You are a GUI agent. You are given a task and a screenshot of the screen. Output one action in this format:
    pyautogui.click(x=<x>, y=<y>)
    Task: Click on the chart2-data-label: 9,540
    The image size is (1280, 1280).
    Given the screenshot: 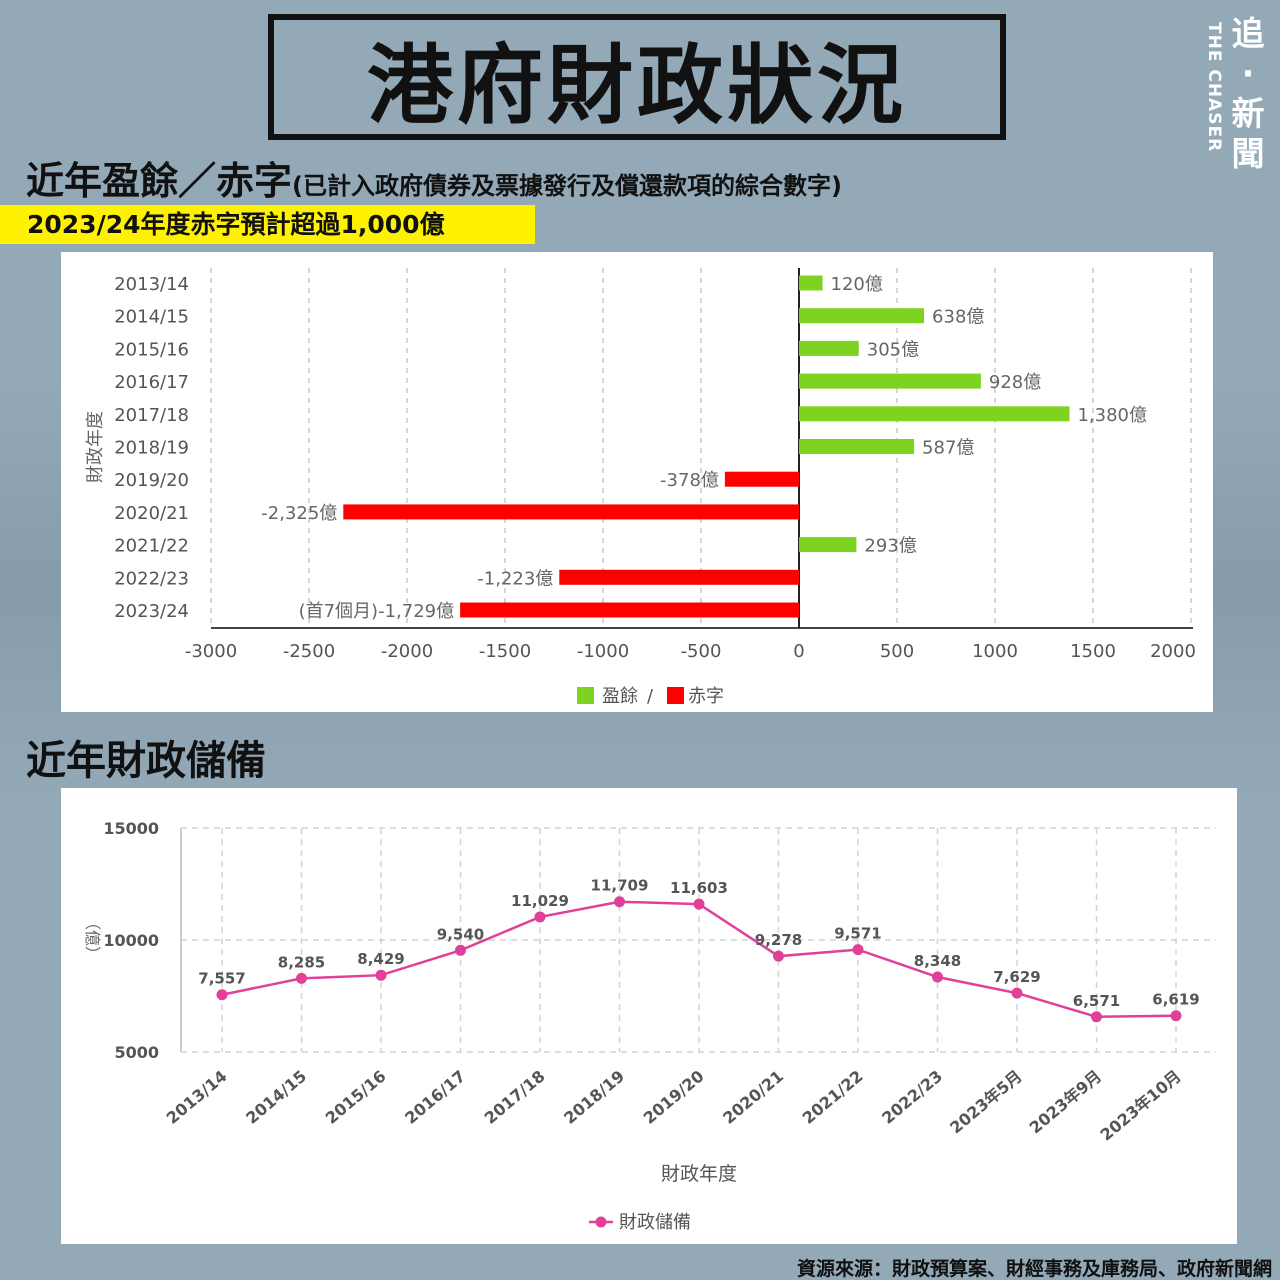 What is the action you would take?
    pyautogui.click(x=460, y=934)
    